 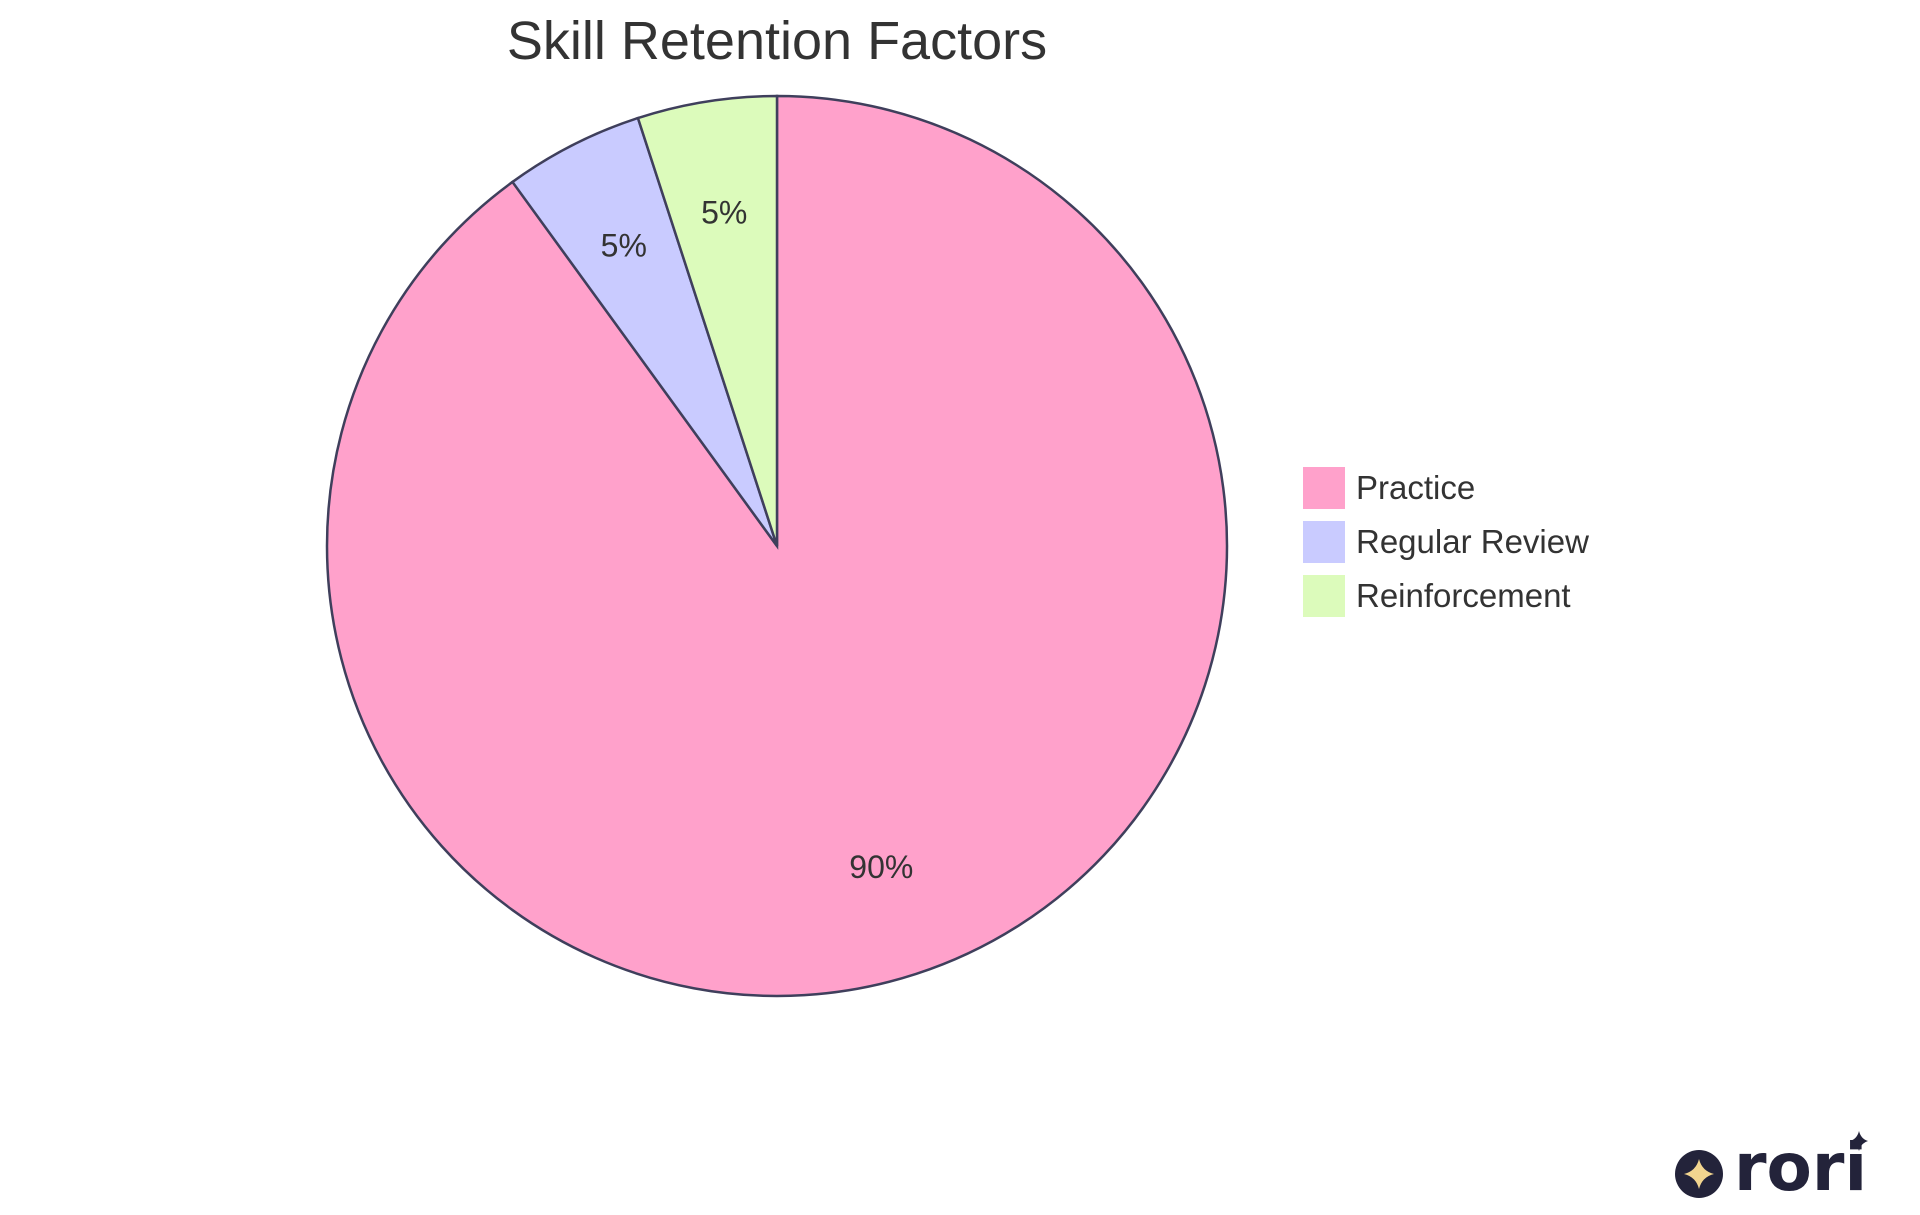 I want to click on pie-slice-labels: 90% 5% 5%, so click(x=757, y=540).